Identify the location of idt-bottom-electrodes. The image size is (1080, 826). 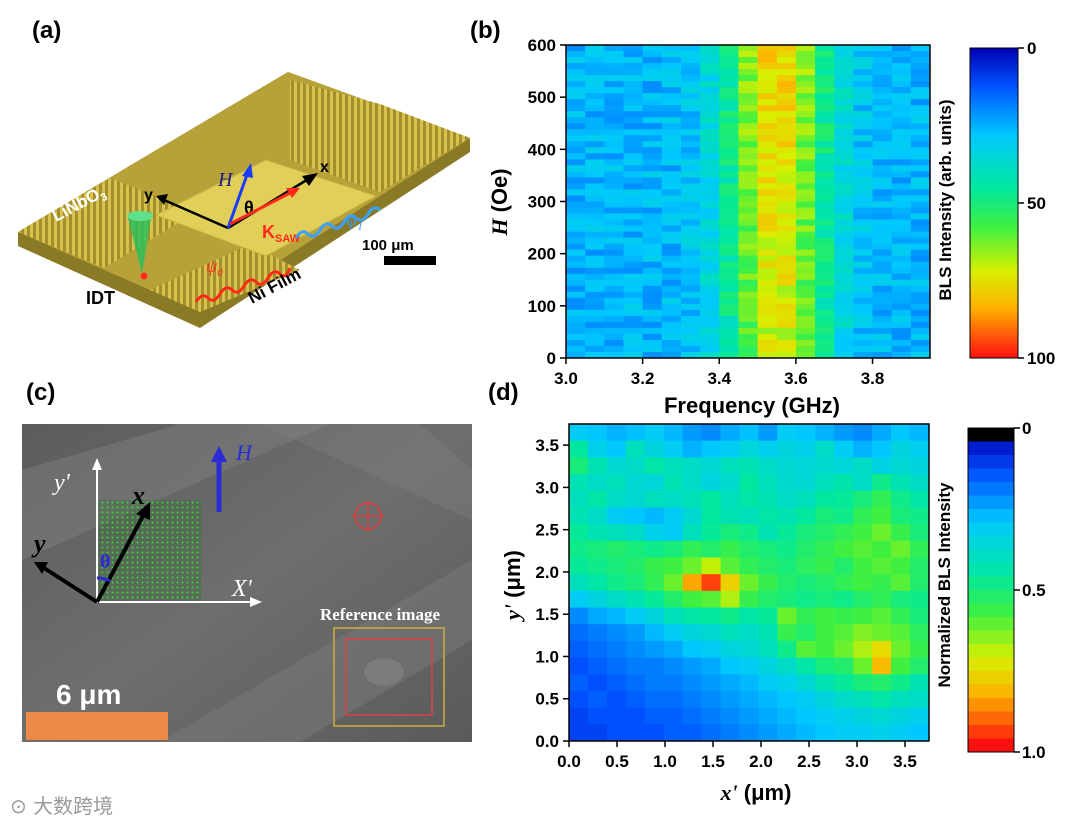
(225, 278).